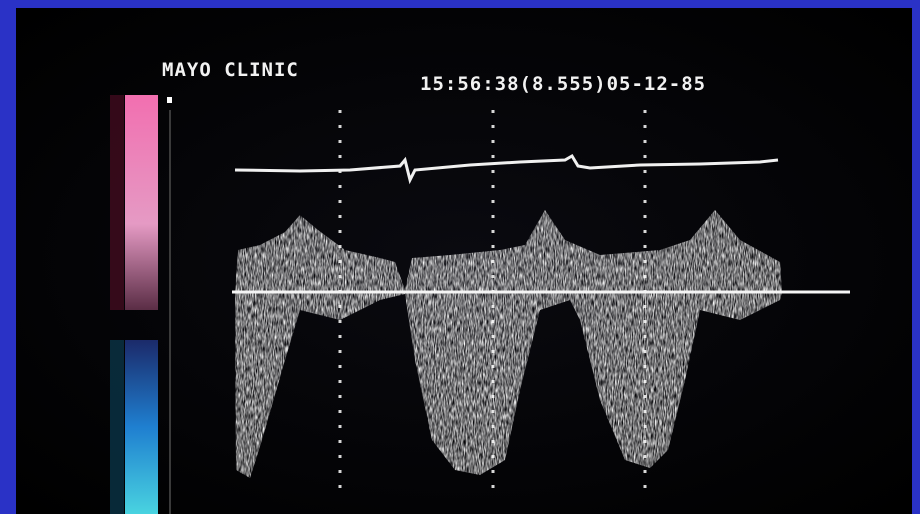 This screenshot has height=514, width=920. What do you see at coordinates (169, 100) in the screenshot?
I see `scale-marker` at bounding box center [169, 100].